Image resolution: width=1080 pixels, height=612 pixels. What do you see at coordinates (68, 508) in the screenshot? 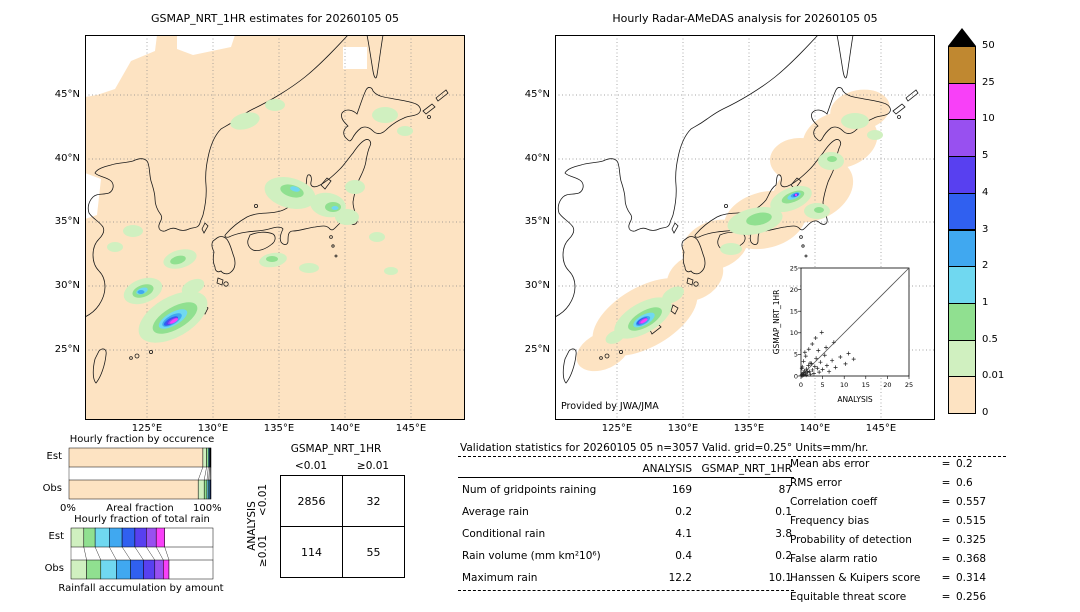
I see `occurrence-x0-label: 0%` at bounding box center [68, 508].